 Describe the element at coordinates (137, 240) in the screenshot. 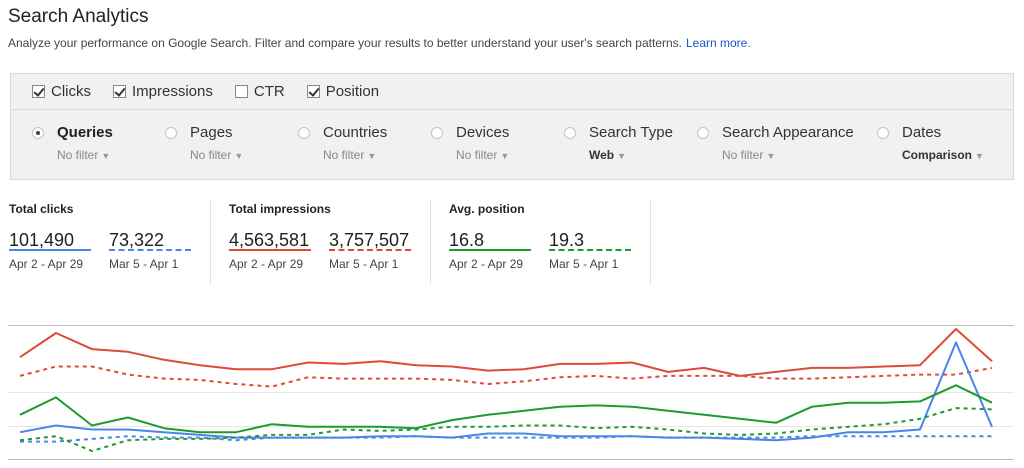

I see `stat-value: 73,322` at that location.